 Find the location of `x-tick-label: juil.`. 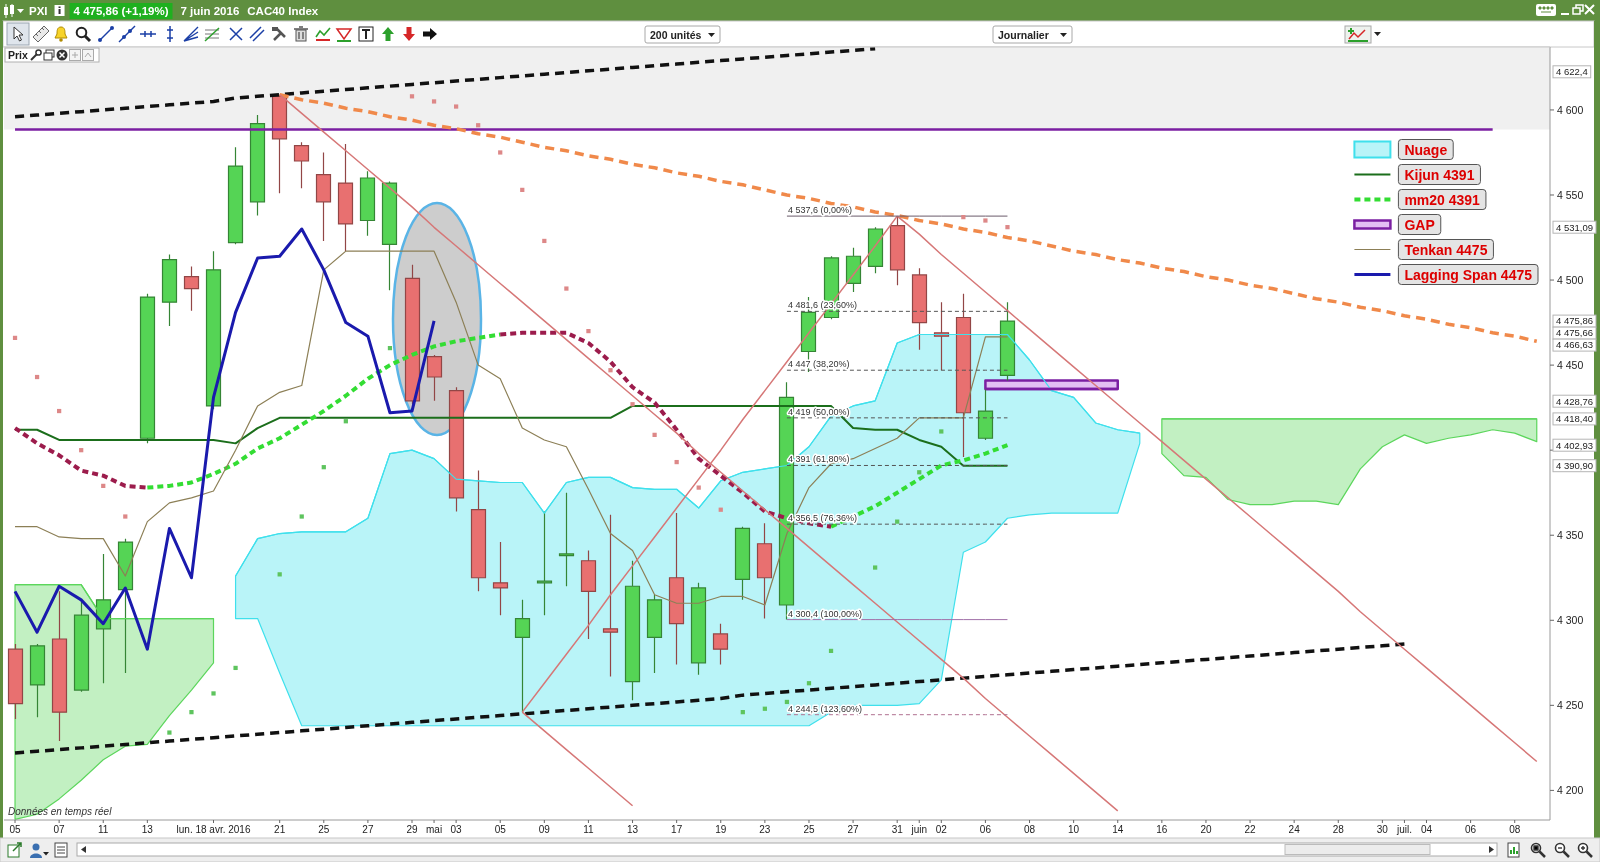

x-tick-label: juil. is located at coordinates (1403, 829).